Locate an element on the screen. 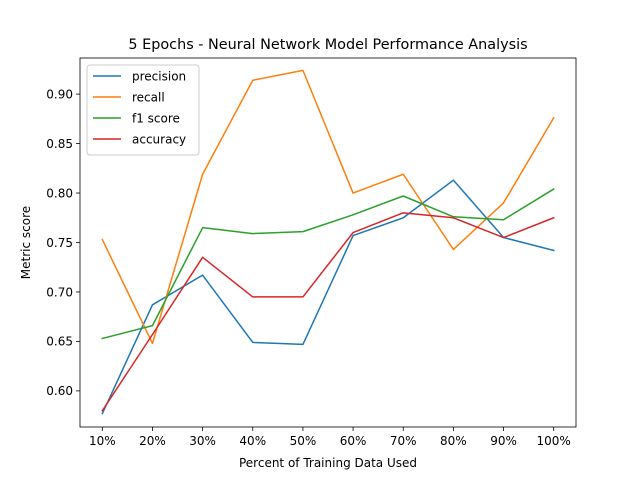 The width and height of the screenshot is (640, 484). y-tick-label: 0.75 is located at coordinates (59, 243).